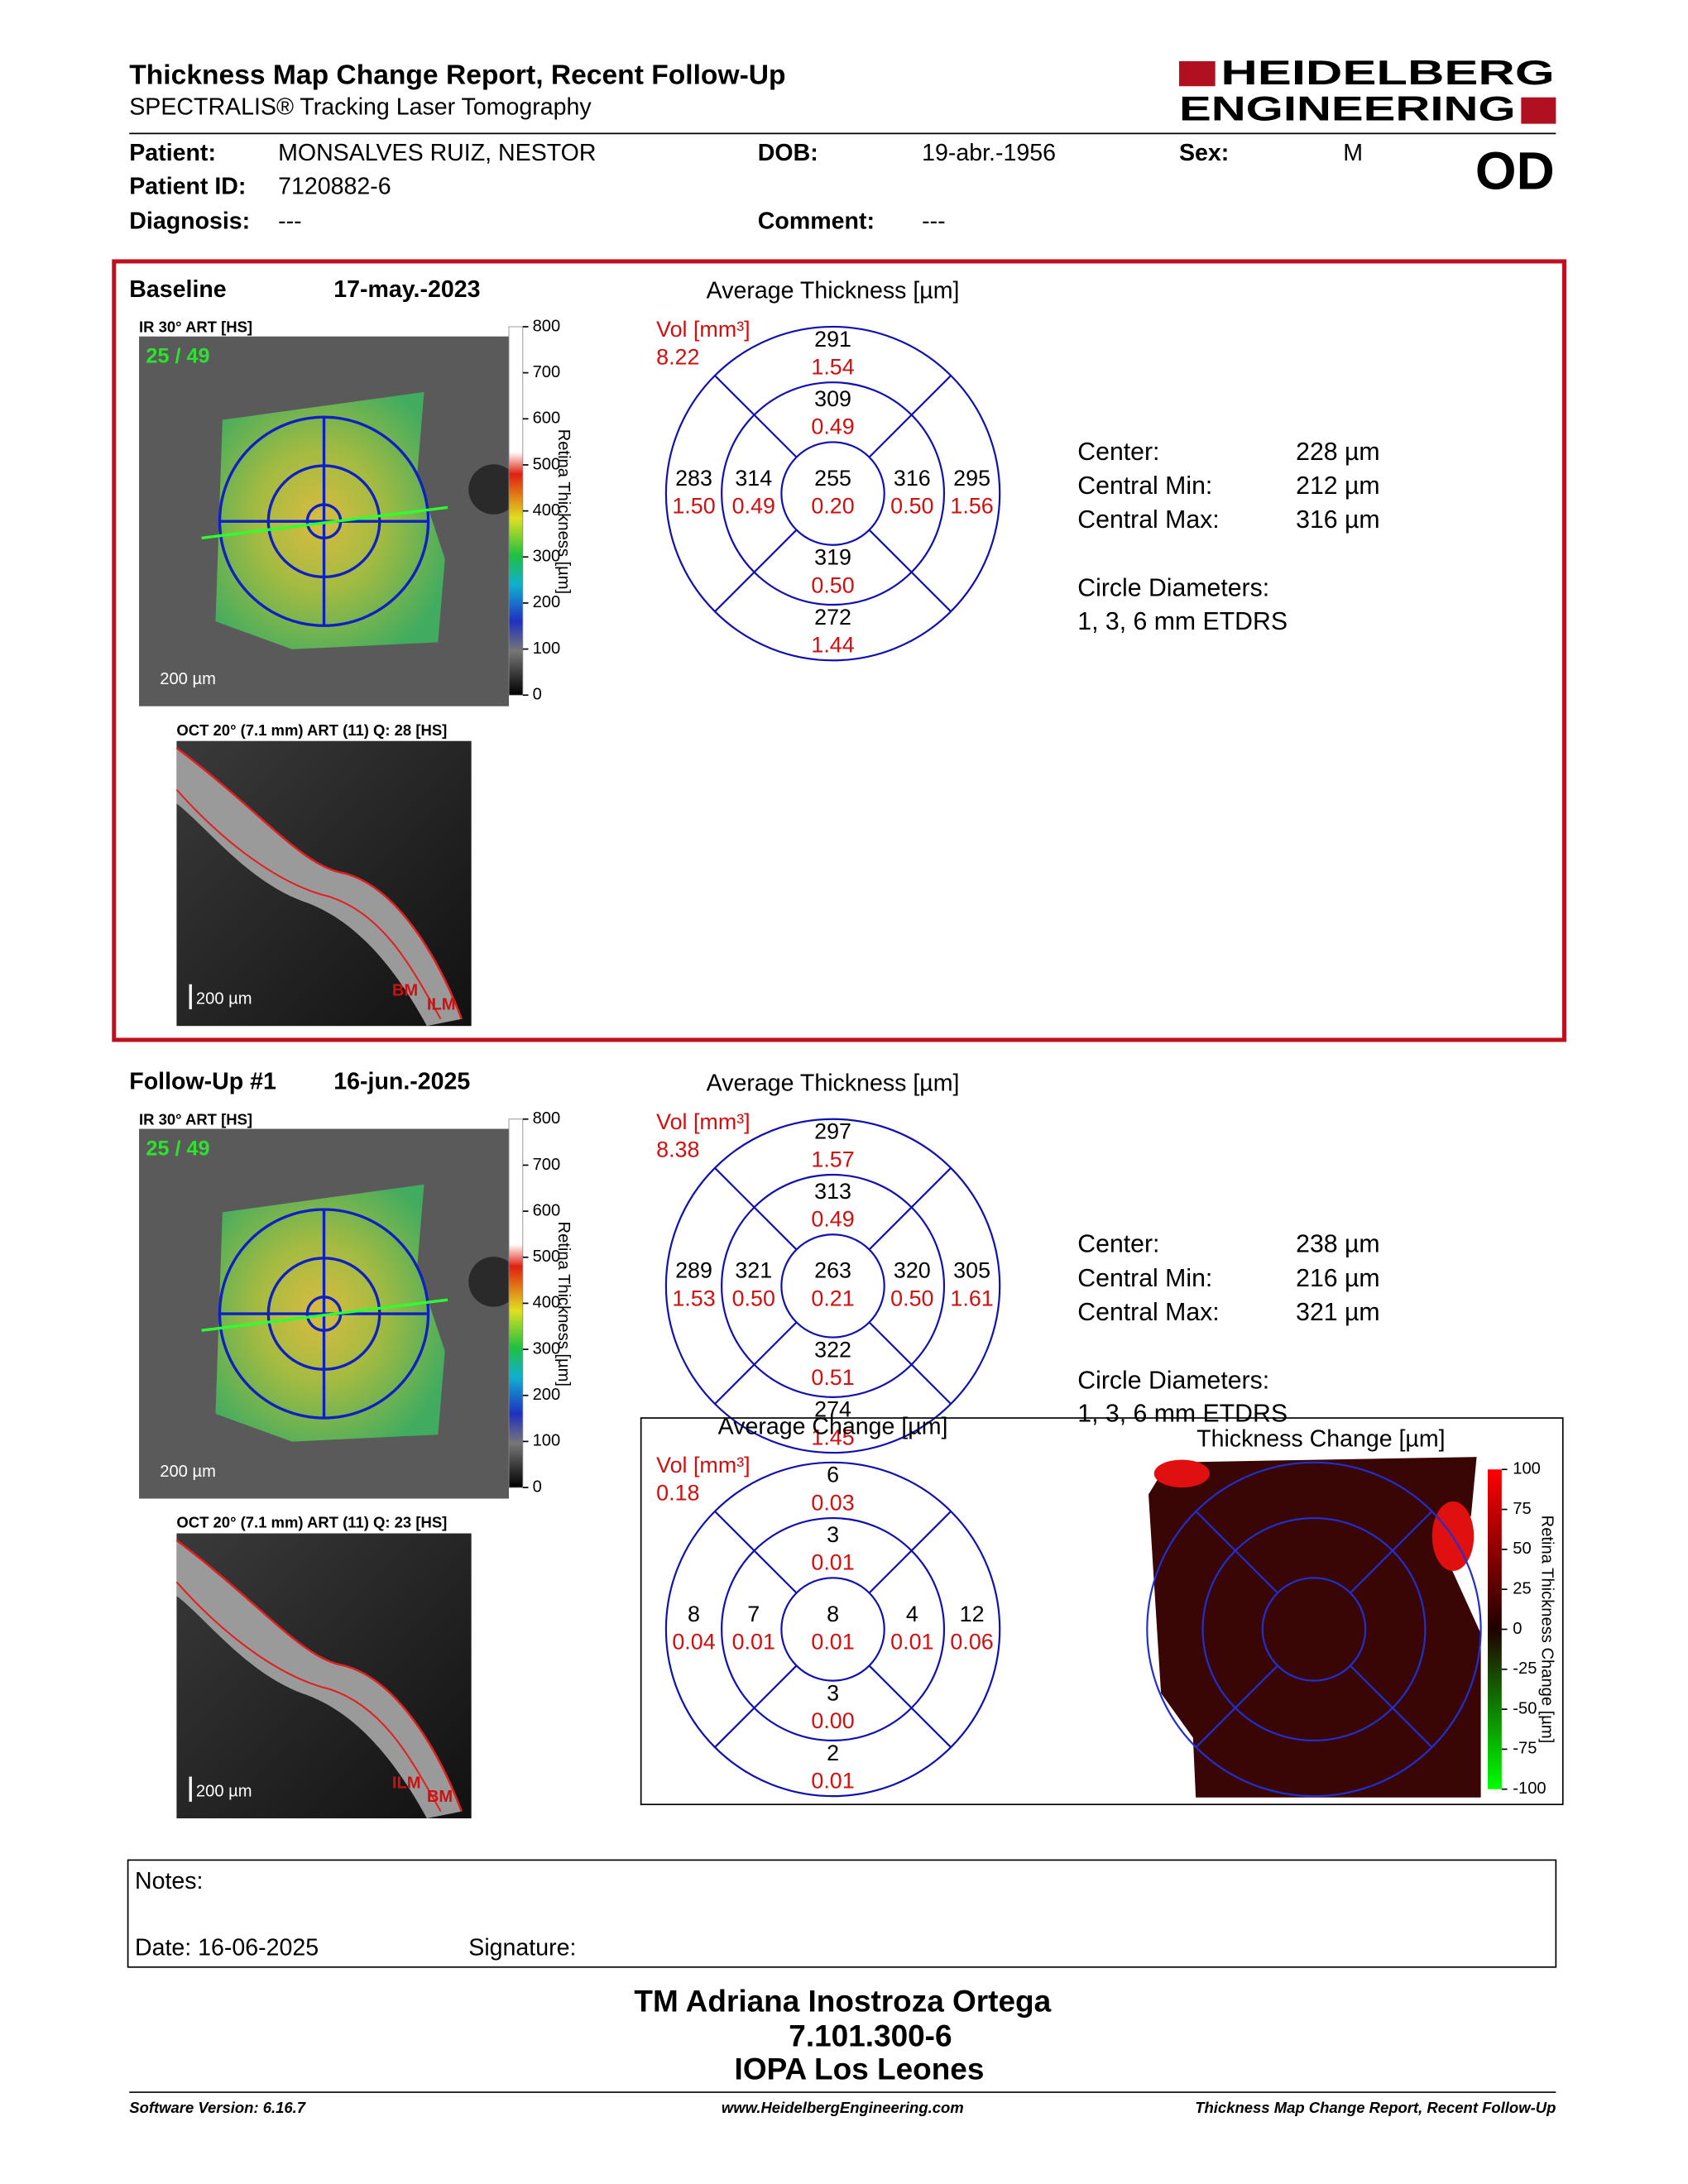 Image resolution: width=1688 pixels, height=2184 pixels. What do you see at coordinates (187, 186) in the screenshot?
I see `field-label: Patient ID:` at bounding box center [187, 186].